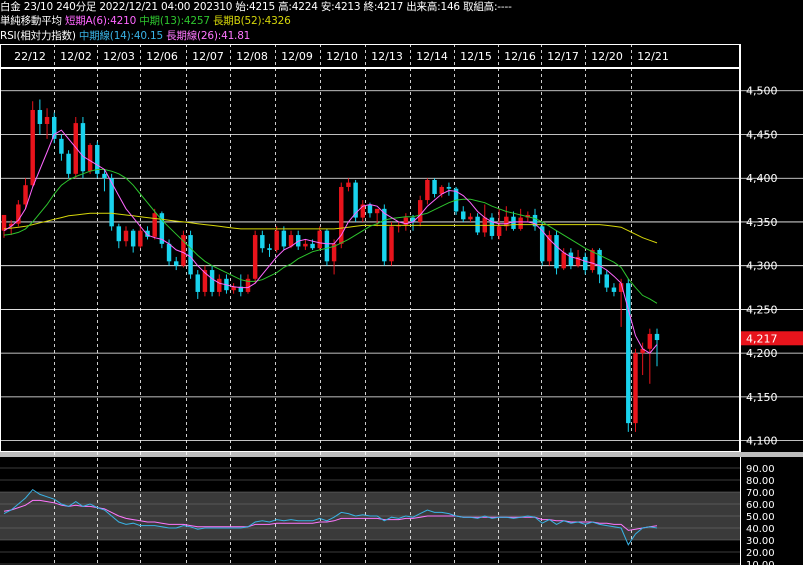 The image size is (803, 565). I want to click on date-label: 12/02, so click(76, 56).